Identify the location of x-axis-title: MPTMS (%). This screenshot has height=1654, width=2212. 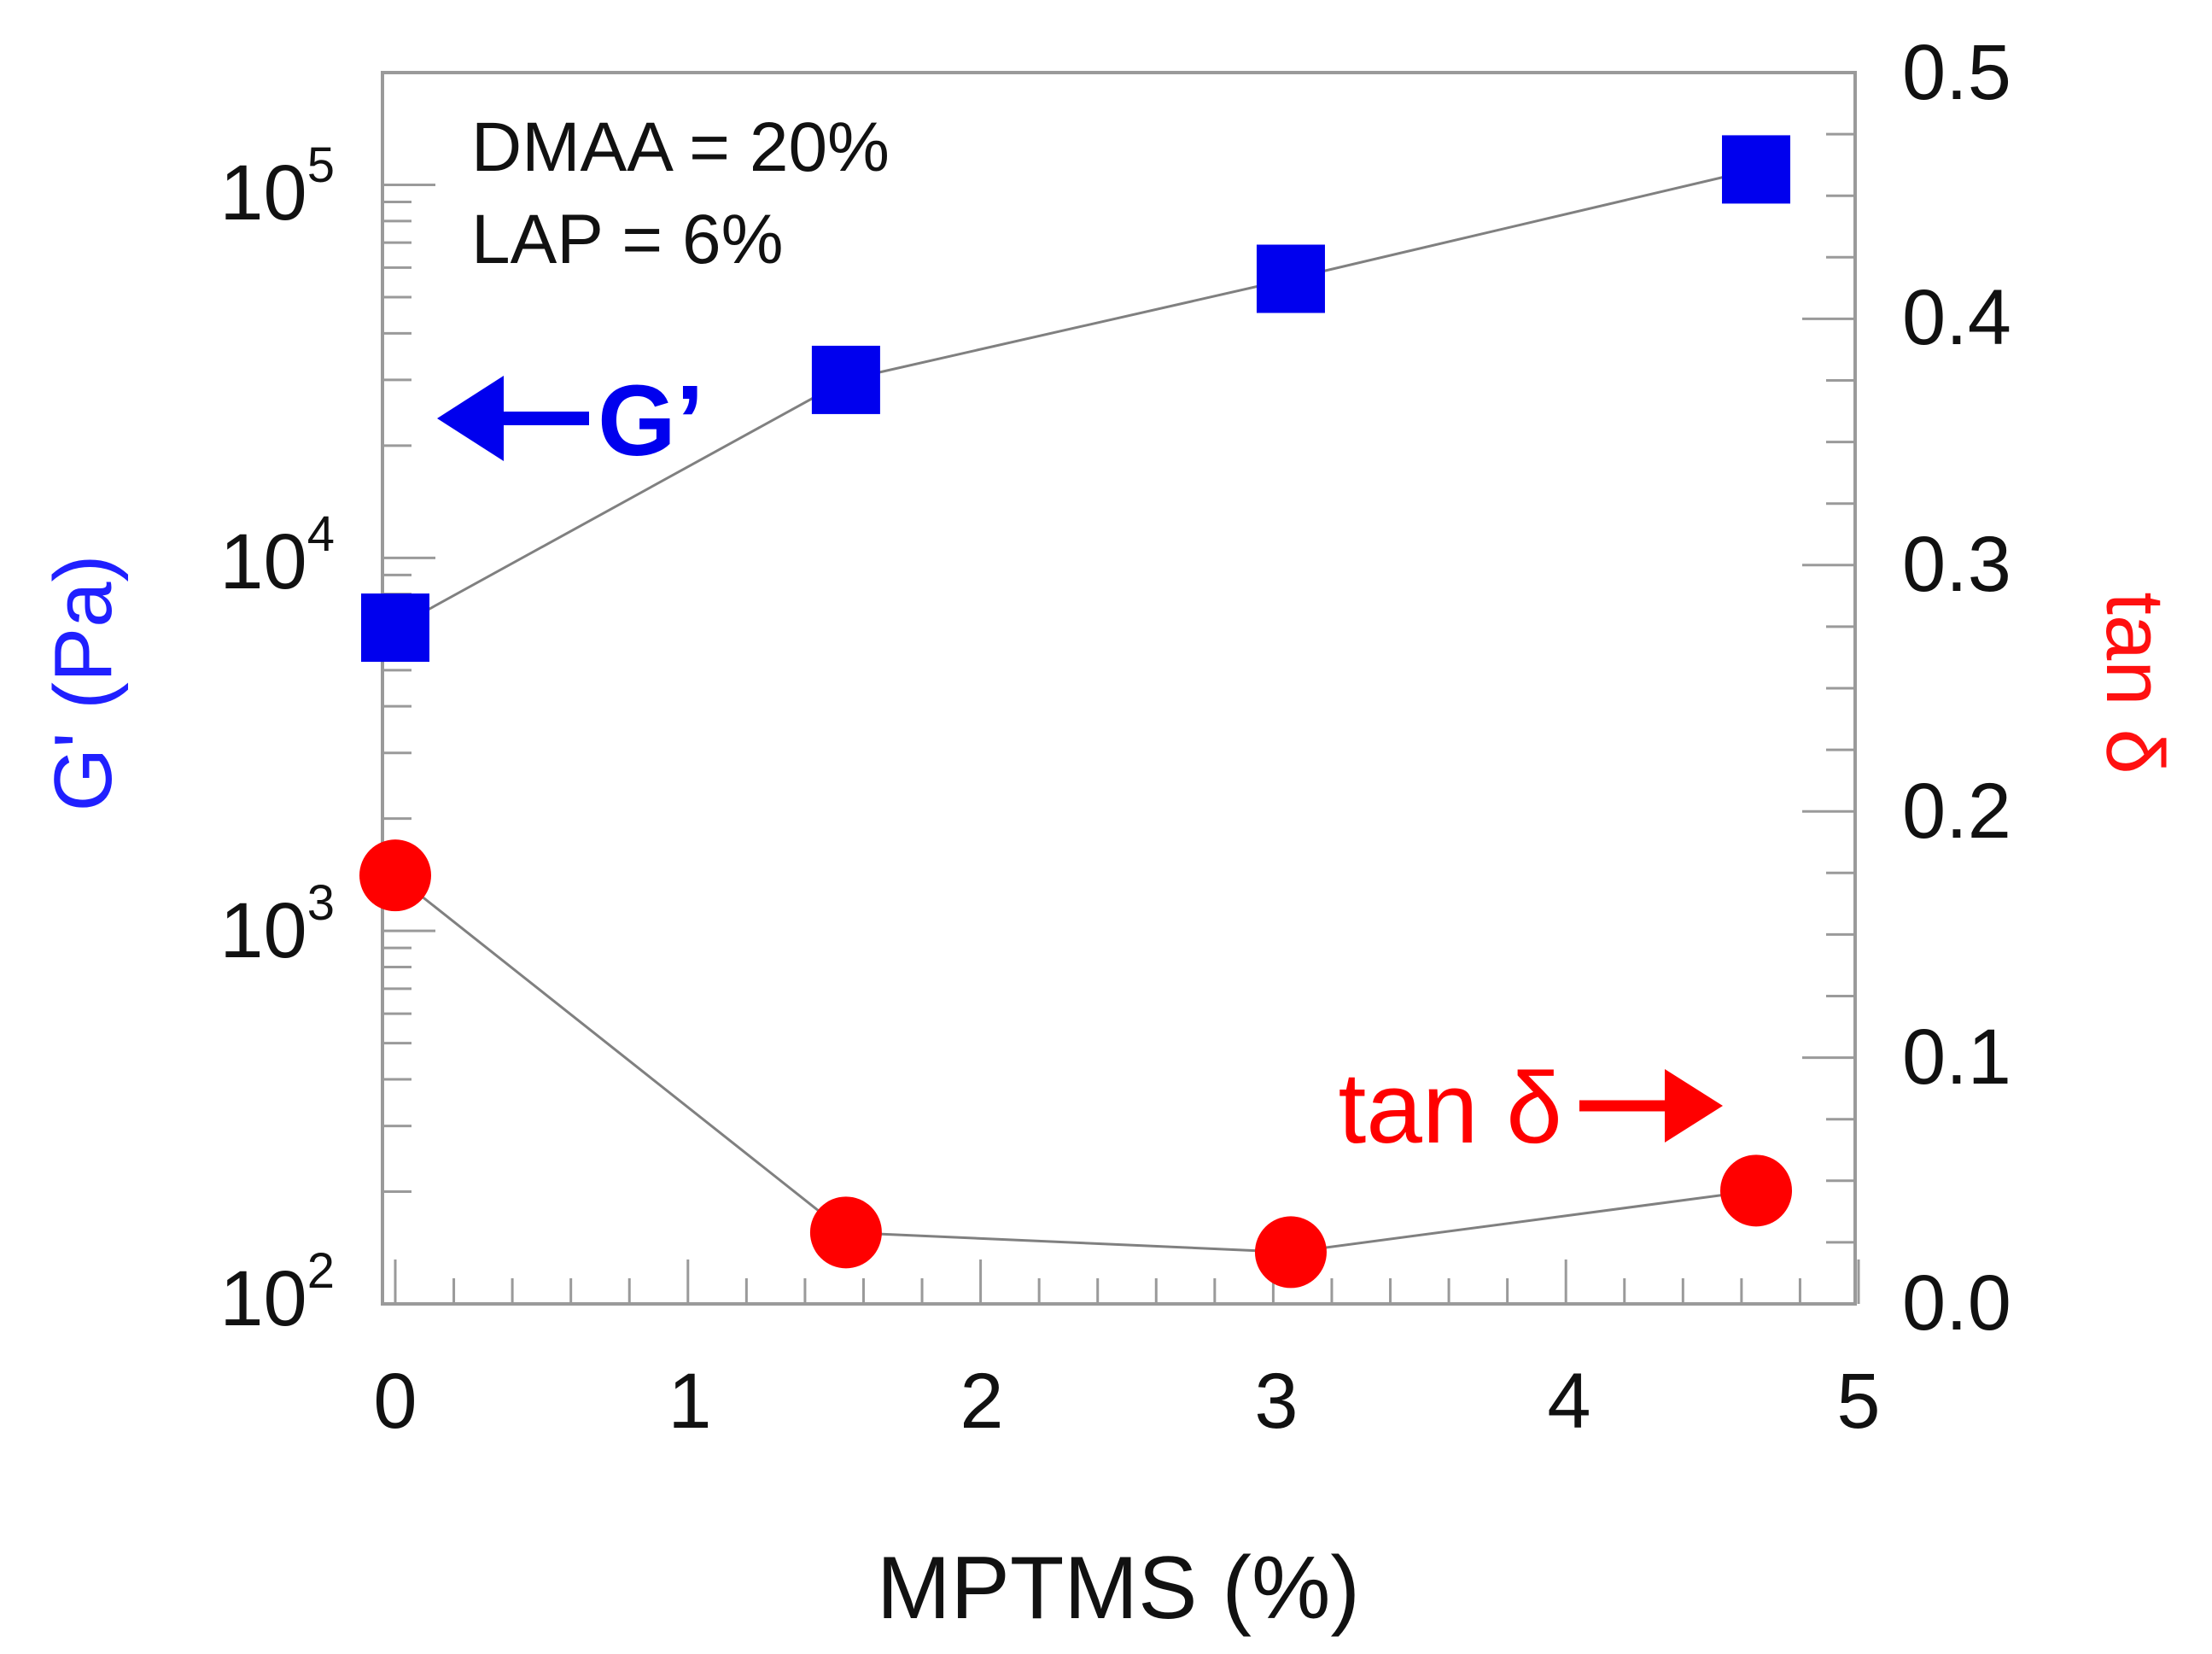
(1119, 1588).